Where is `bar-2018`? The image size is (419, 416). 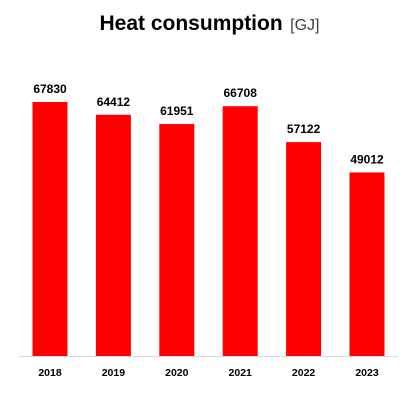
bar-2018 is located at coordinates (50, 229).